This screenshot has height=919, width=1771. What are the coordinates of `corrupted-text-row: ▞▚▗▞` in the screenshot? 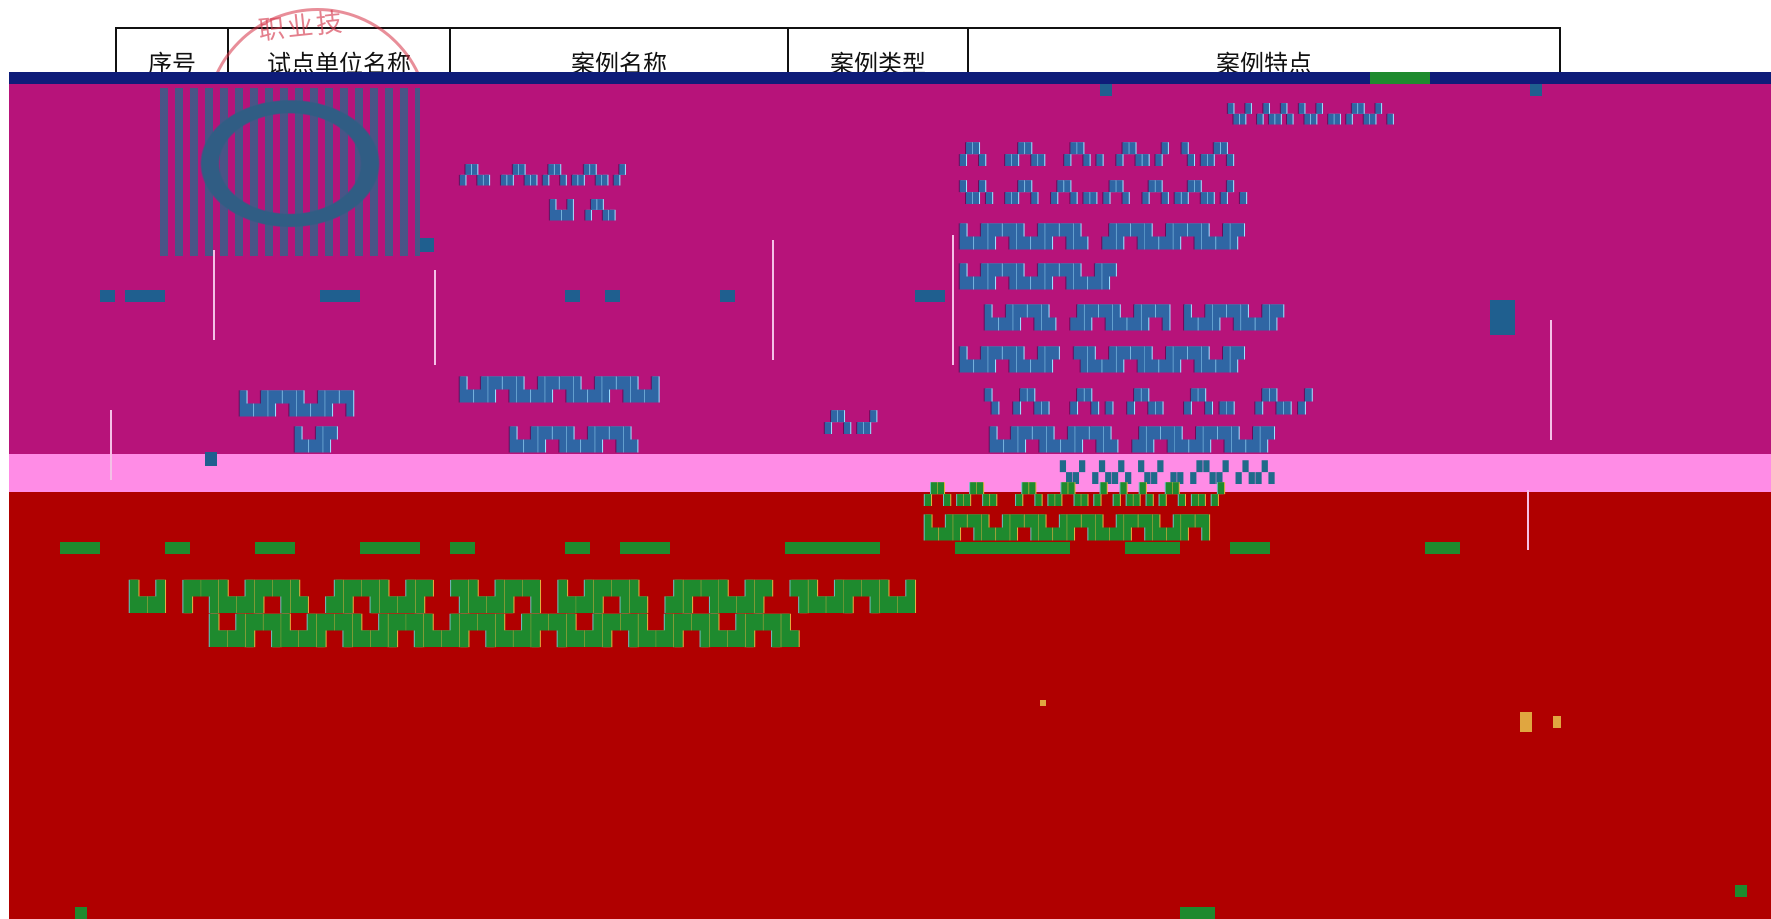 It's located at (851, 422).